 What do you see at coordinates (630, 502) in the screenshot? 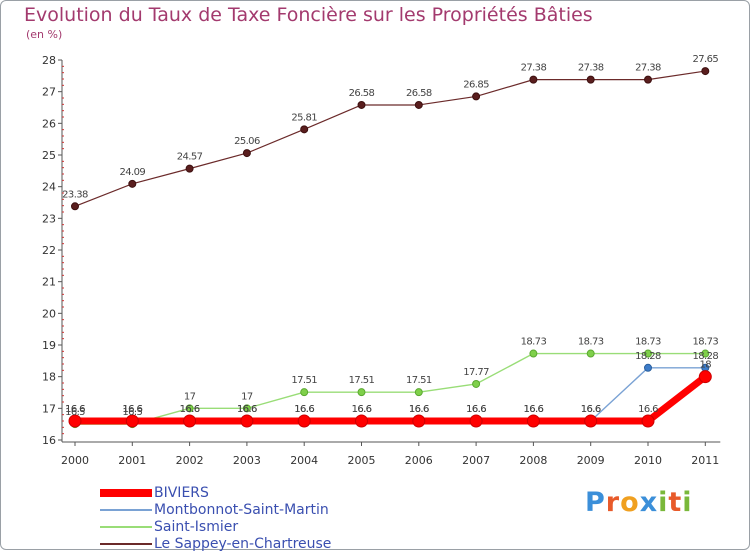
I see `logo-letter: o` at bounding box center [630, 502].